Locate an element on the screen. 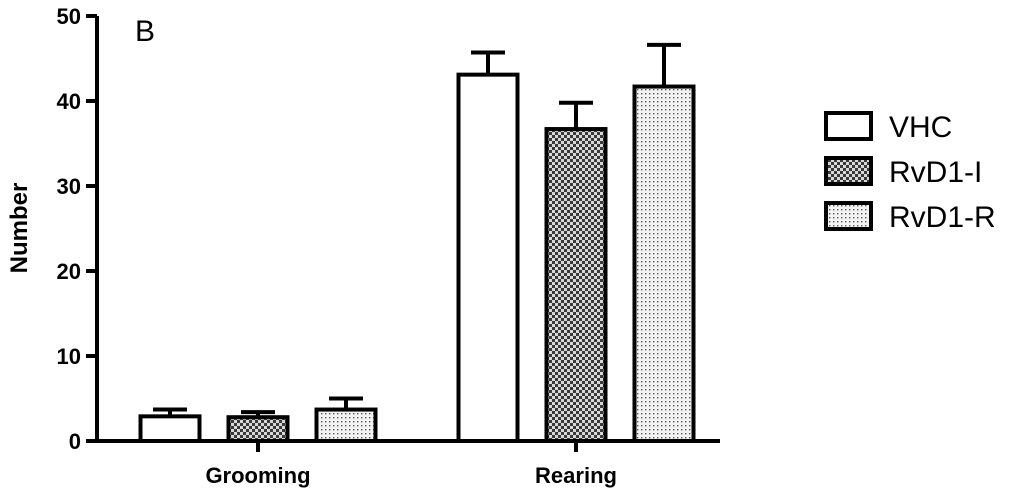 The width and height of the screenshot is (1024, 496). y-axis: 0 10 20 30 40 50 is located at coordinates (78, 229).